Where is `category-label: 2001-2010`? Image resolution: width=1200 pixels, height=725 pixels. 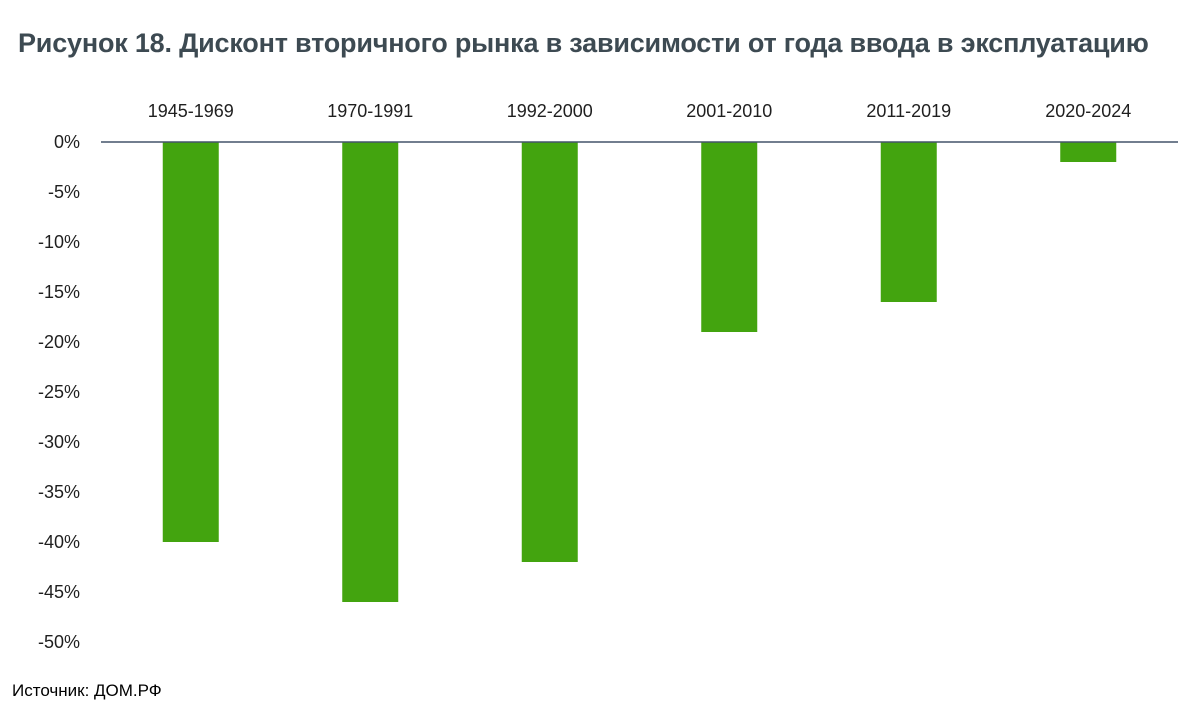 category-label: 2001-2010 is located at coordinates (729, 111).